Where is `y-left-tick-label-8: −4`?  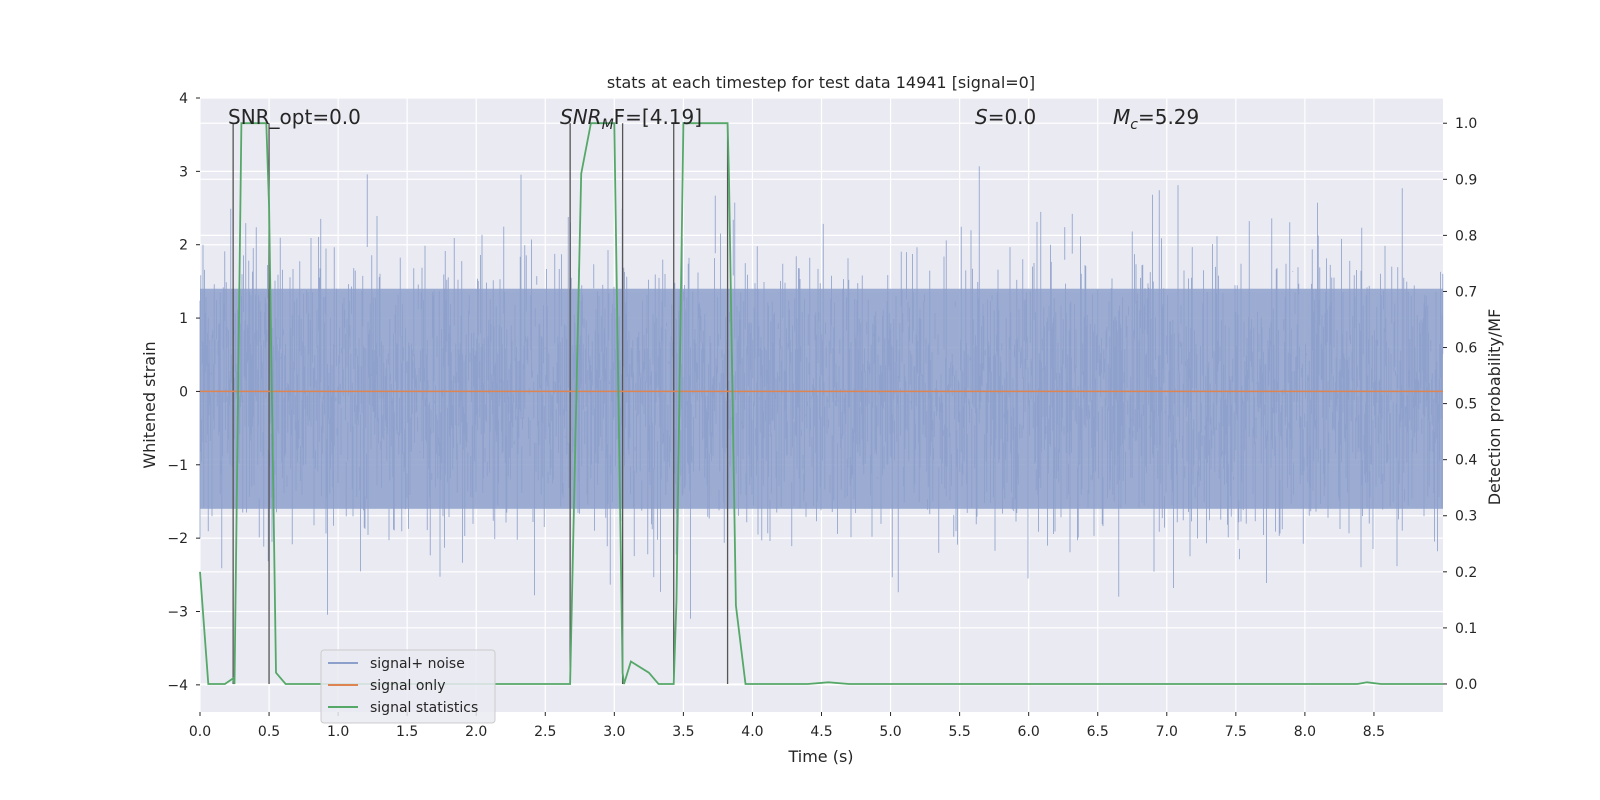 y-left-tick-label-8: −4 is located at coordinates (177, 686).